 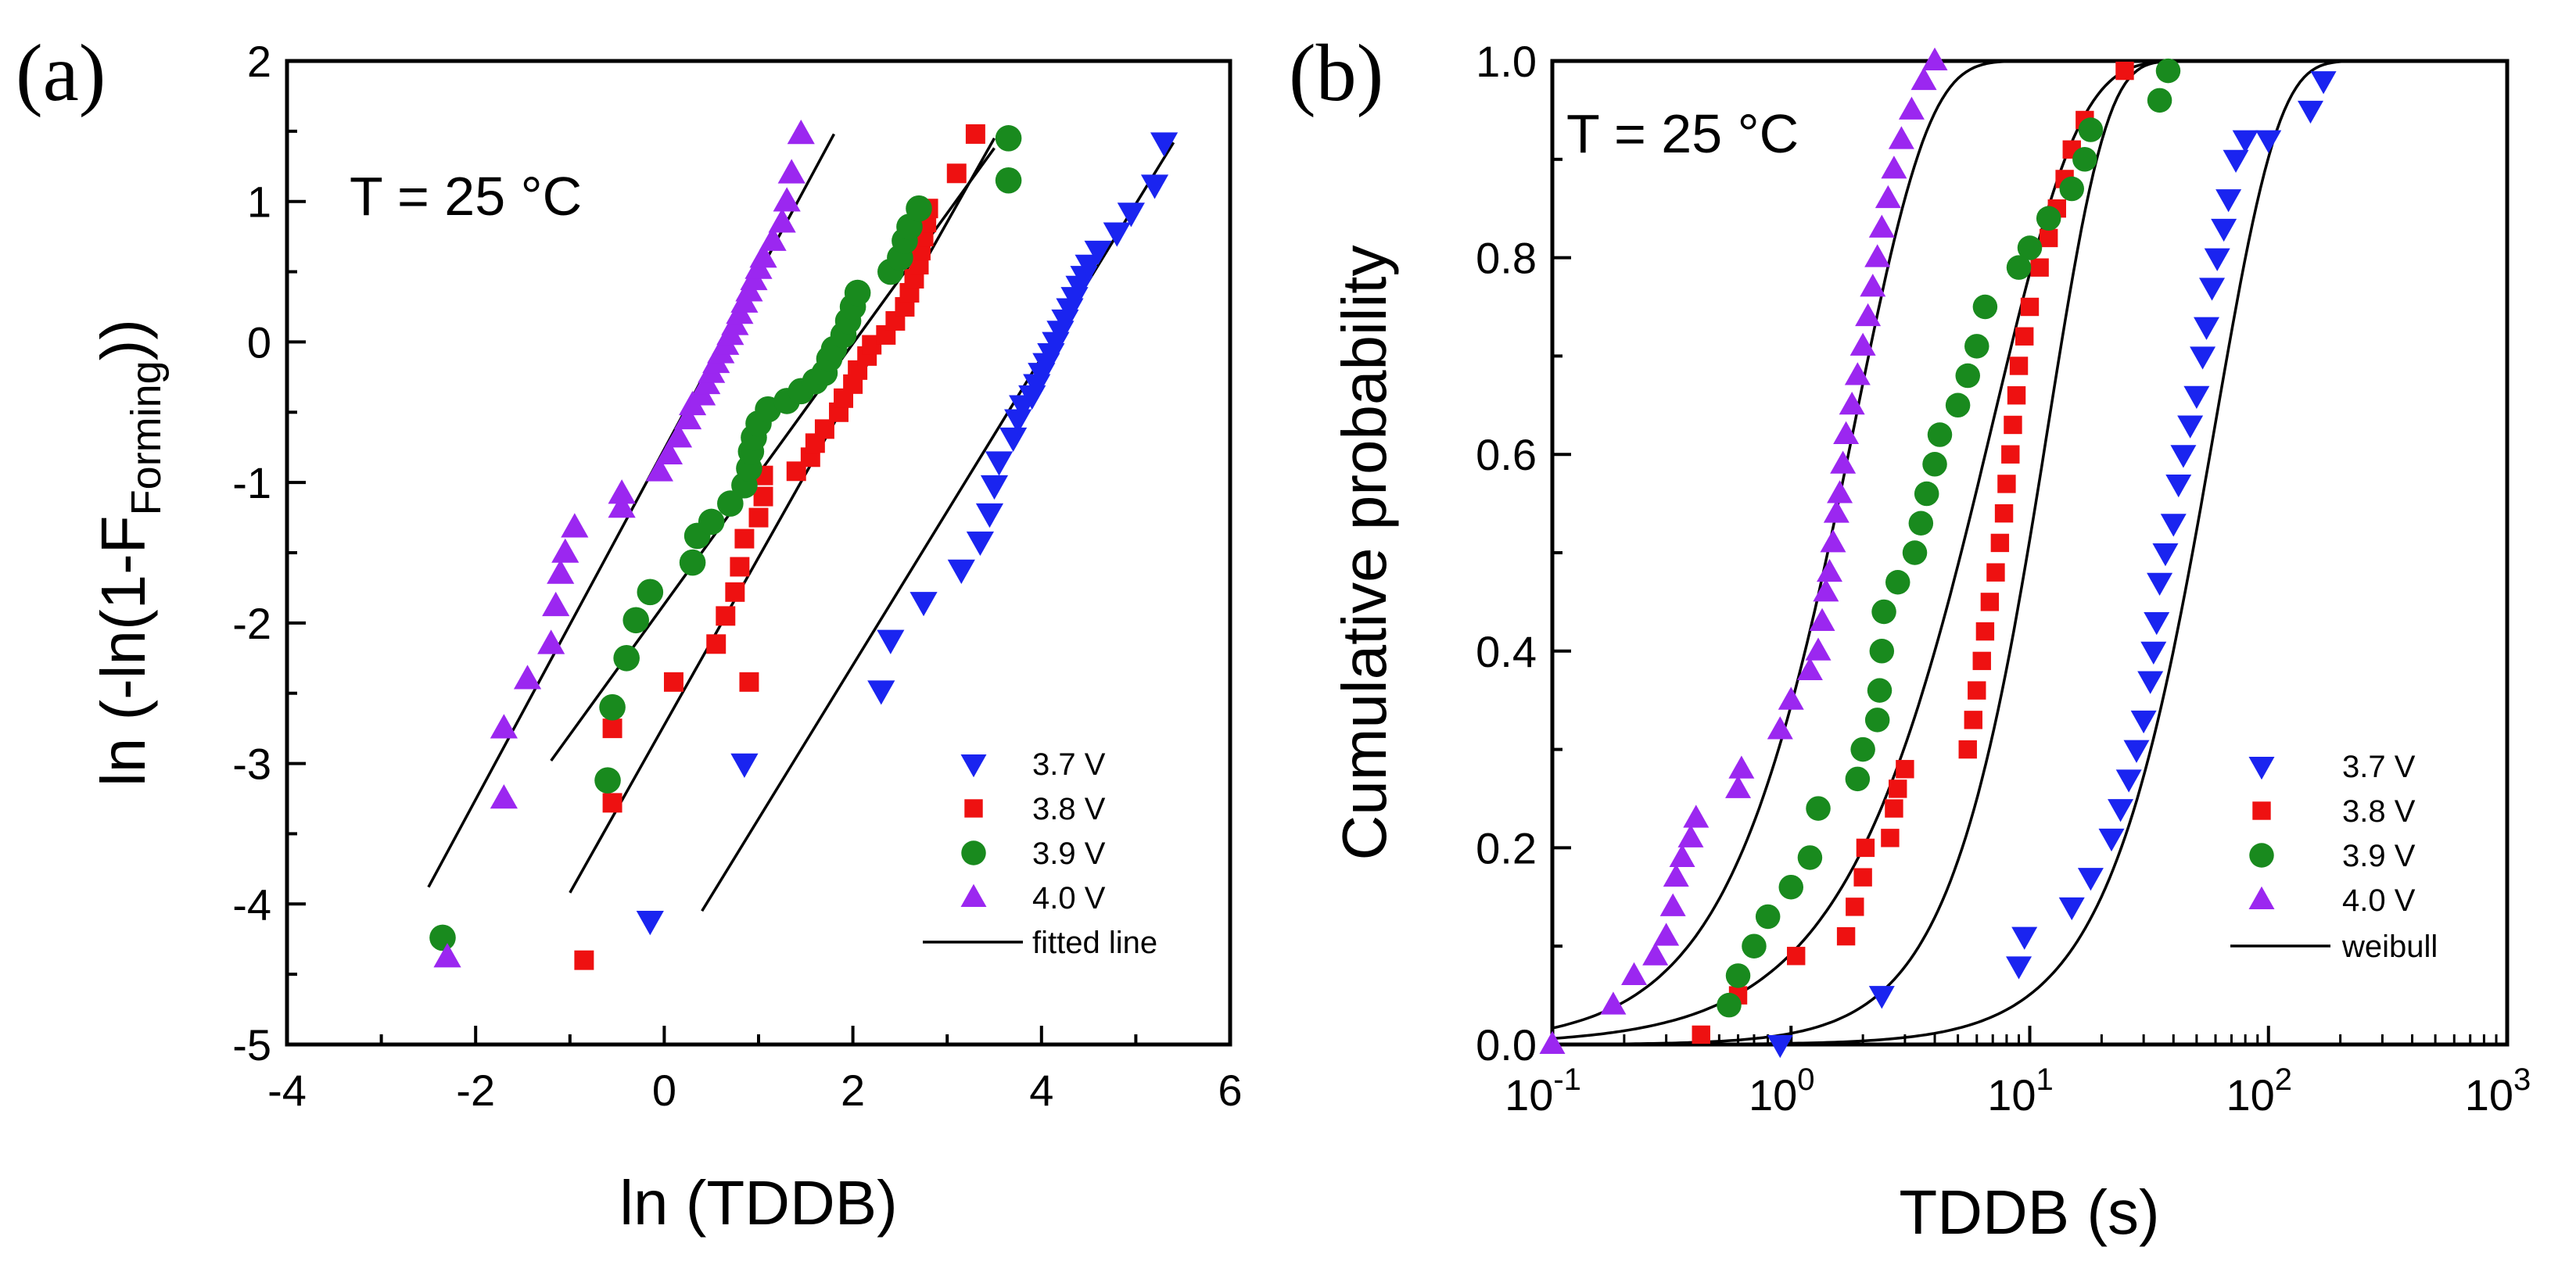 What do you see at coordinates (251, 764) in the screenshot?
I see `a-y-tick-label: -3` at bounding box center [251, 764].